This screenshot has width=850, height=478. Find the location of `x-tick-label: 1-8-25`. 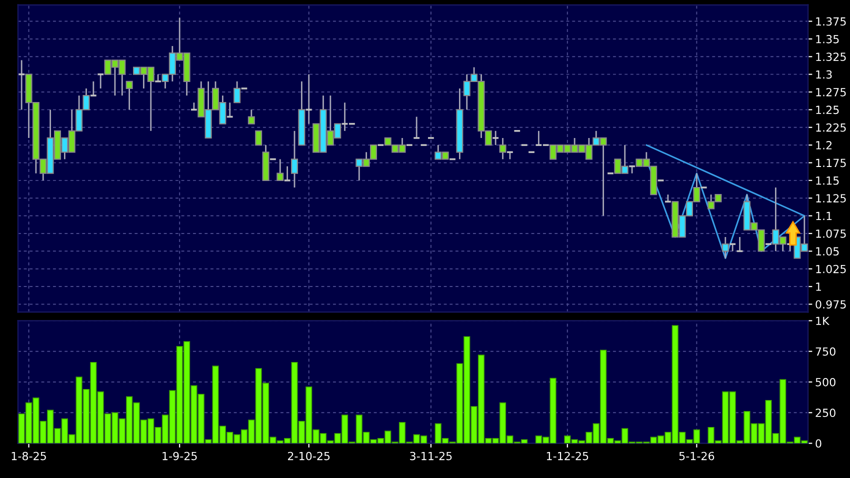

x-tick-label: 1-8-25 is located at coordinates (29, 456).